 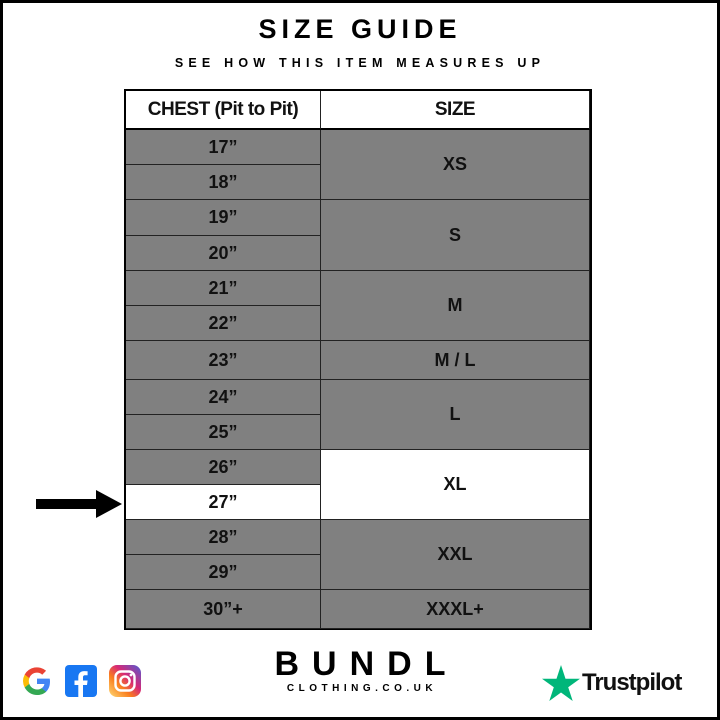 What do you see at coordinates (37, 681) in the screenshot?
I see `google-icon` at bounding box center [37, 681].